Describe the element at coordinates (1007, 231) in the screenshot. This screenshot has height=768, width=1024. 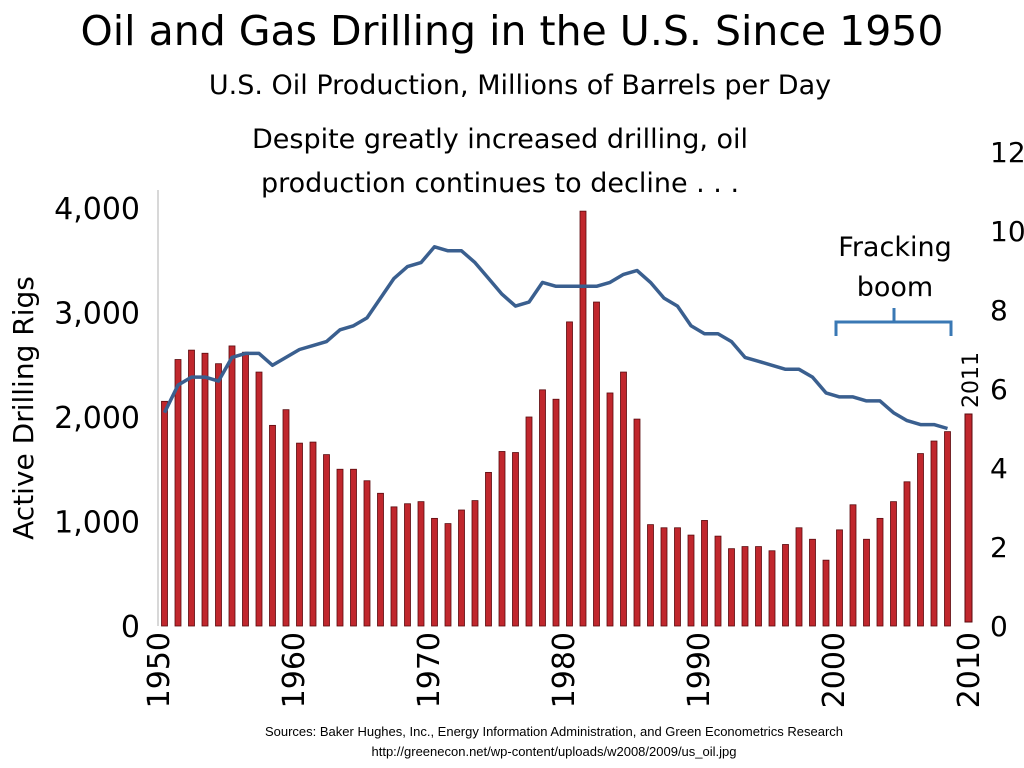
I see `right-tick-label: 10` at that location.